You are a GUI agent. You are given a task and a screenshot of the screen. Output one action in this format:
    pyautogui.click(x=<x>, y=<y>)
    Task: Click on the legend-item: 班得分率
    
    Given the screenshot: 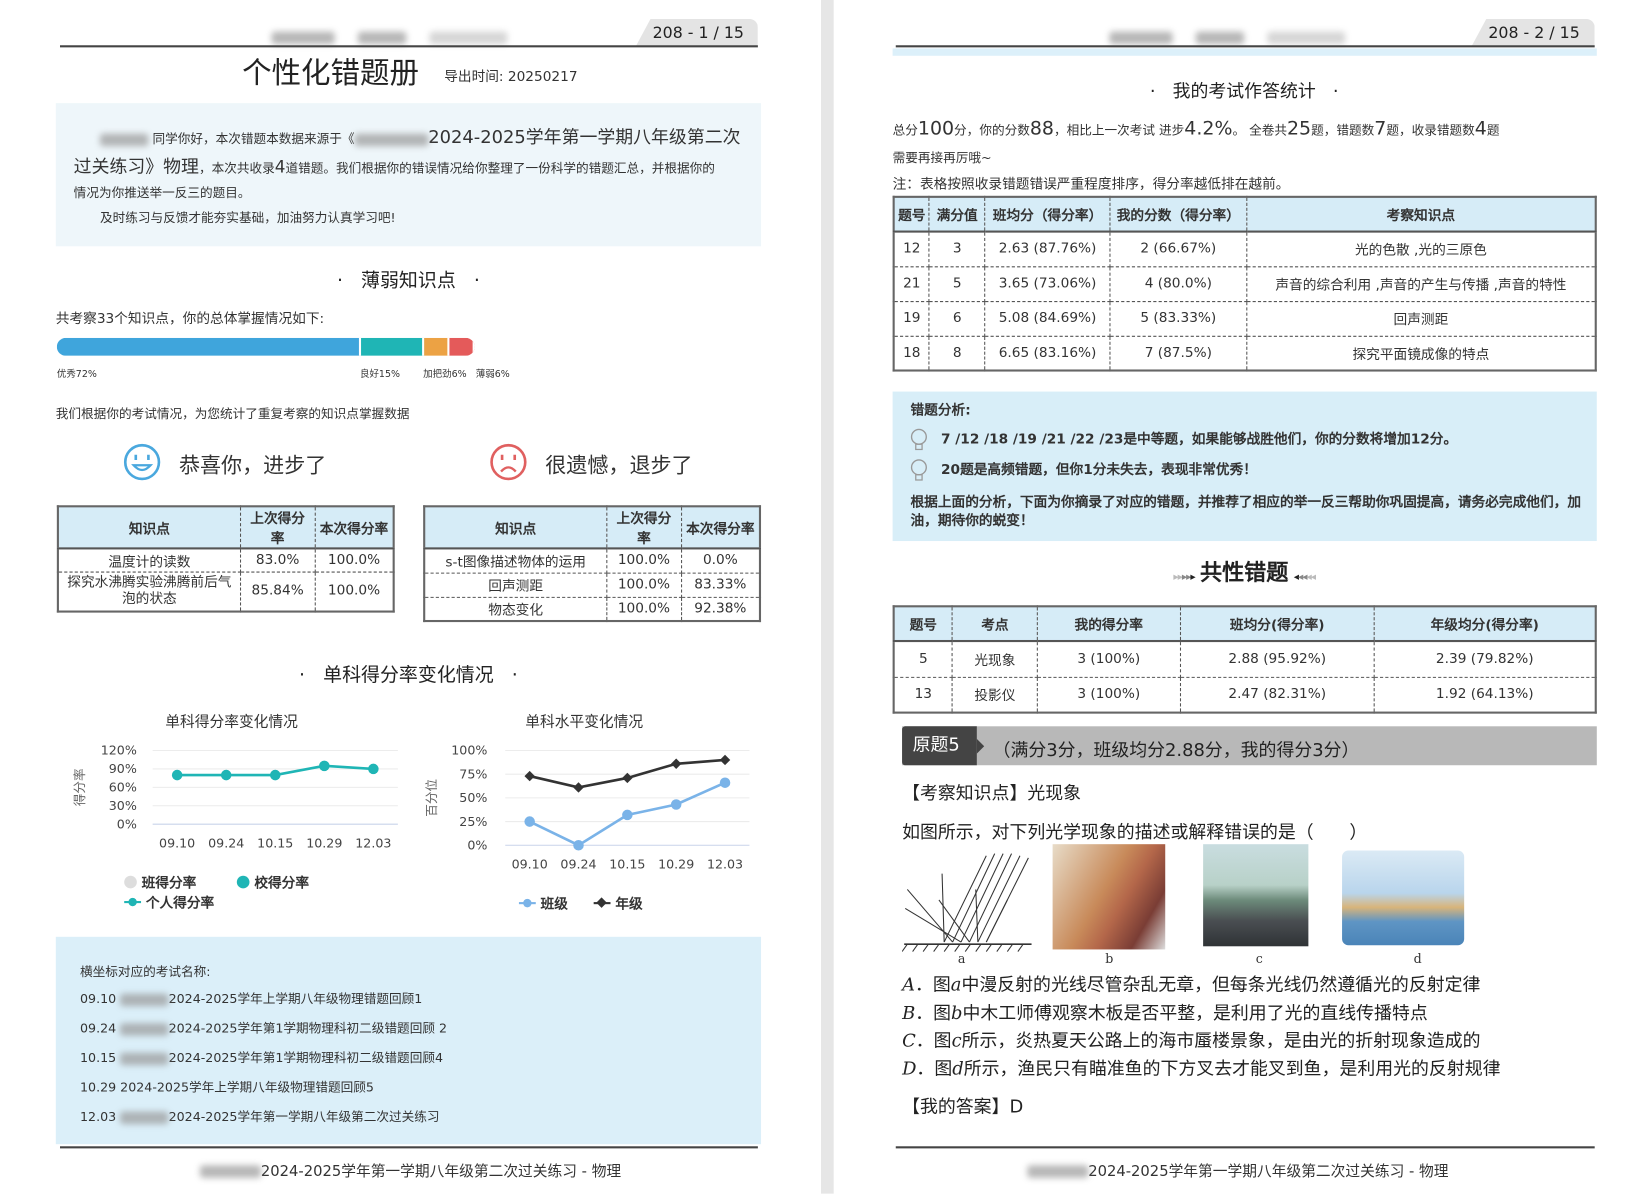 What is the action you would take?
    pyautogui.click(x=169, y=883)
    